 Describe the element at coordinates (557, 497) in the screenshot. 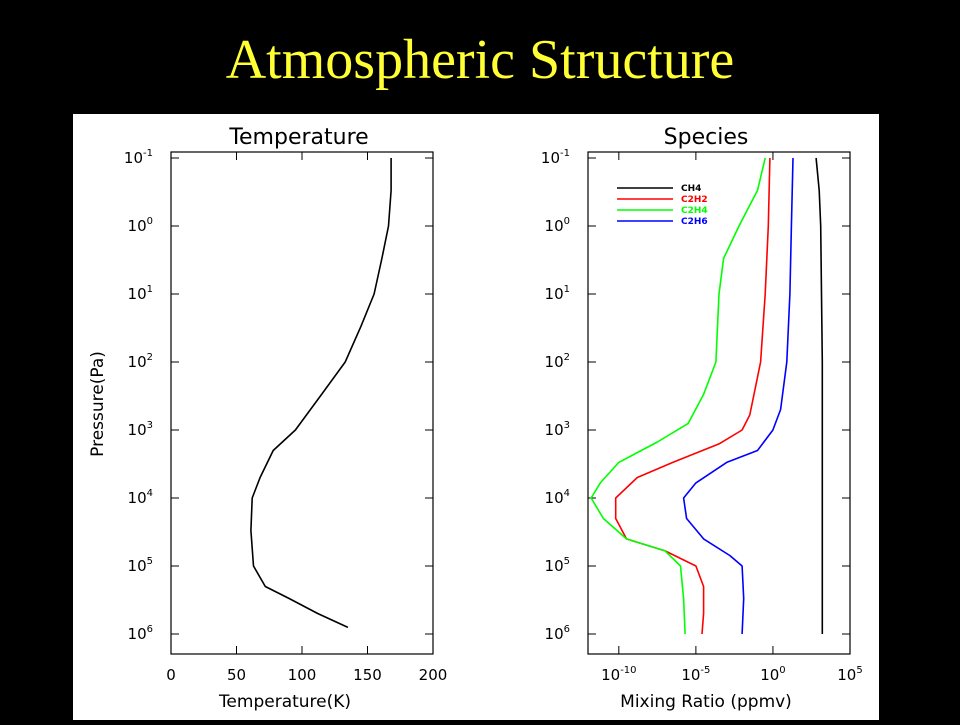

I see `species-y-tick-label: 10⁴` at that location.